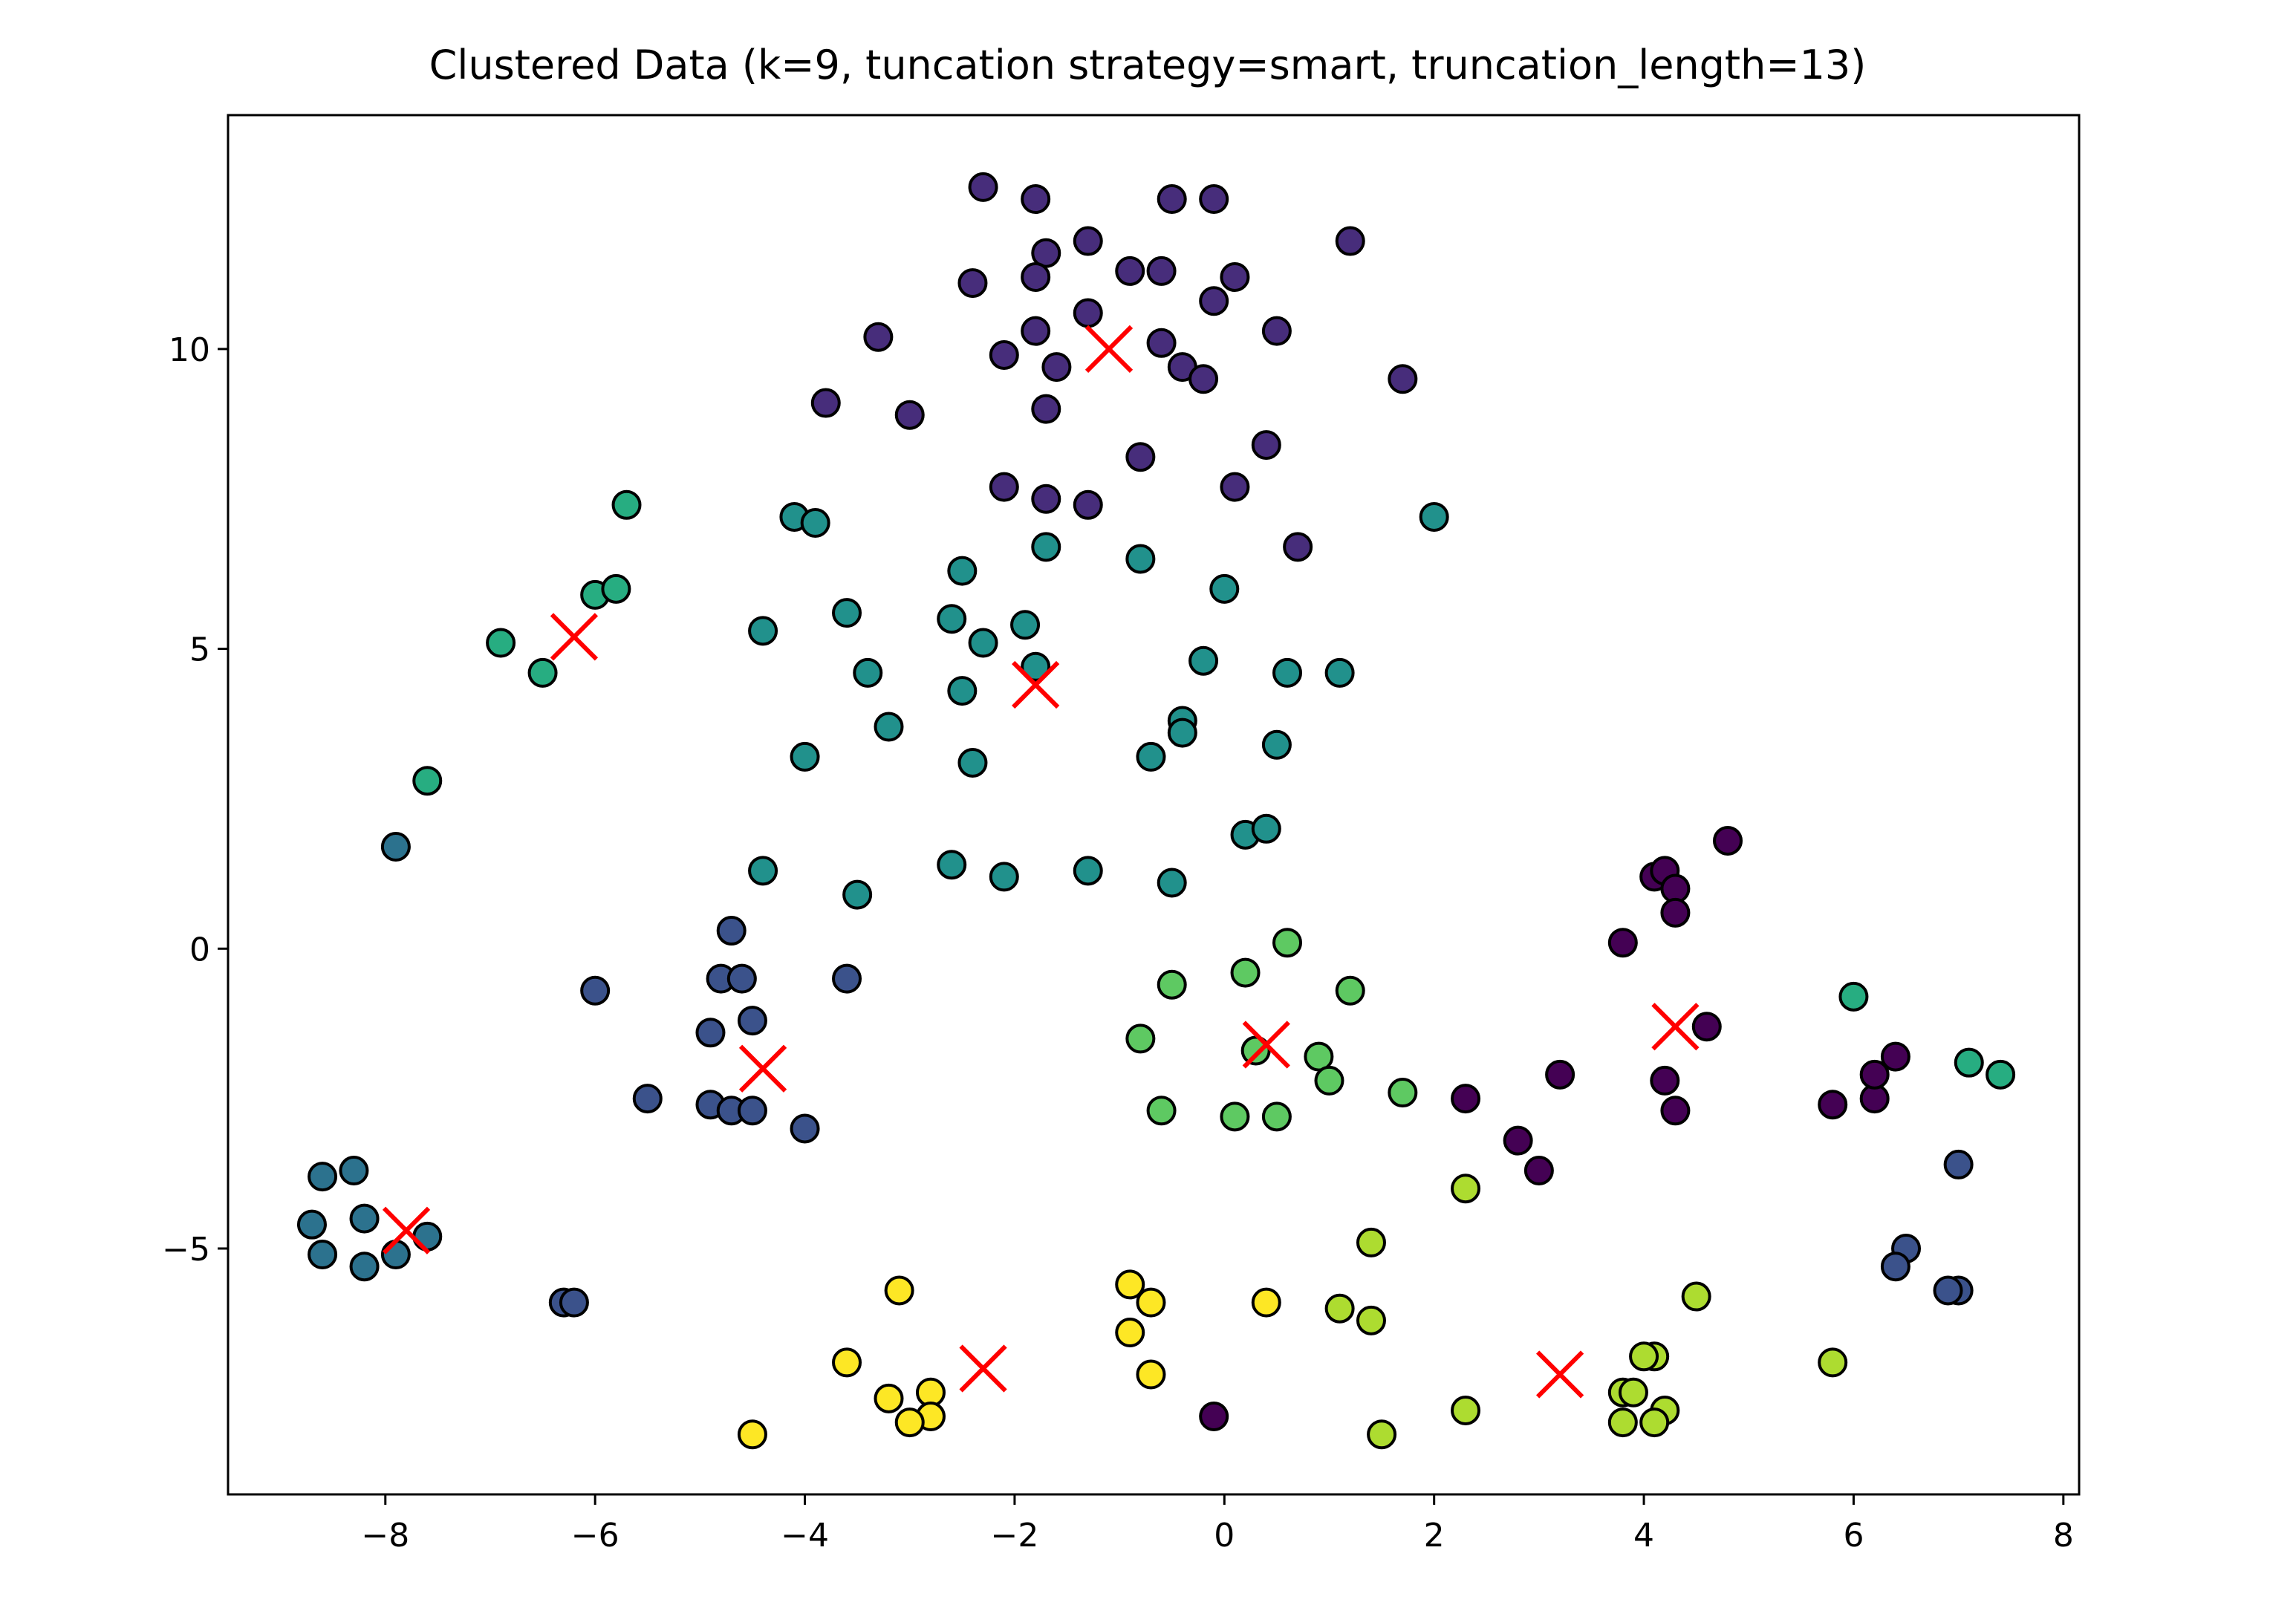  What do you see at coordinates (1014, 1536) in the screenshot?
I see `x-tick-label: −2` at bounding box center [1014, 1536].